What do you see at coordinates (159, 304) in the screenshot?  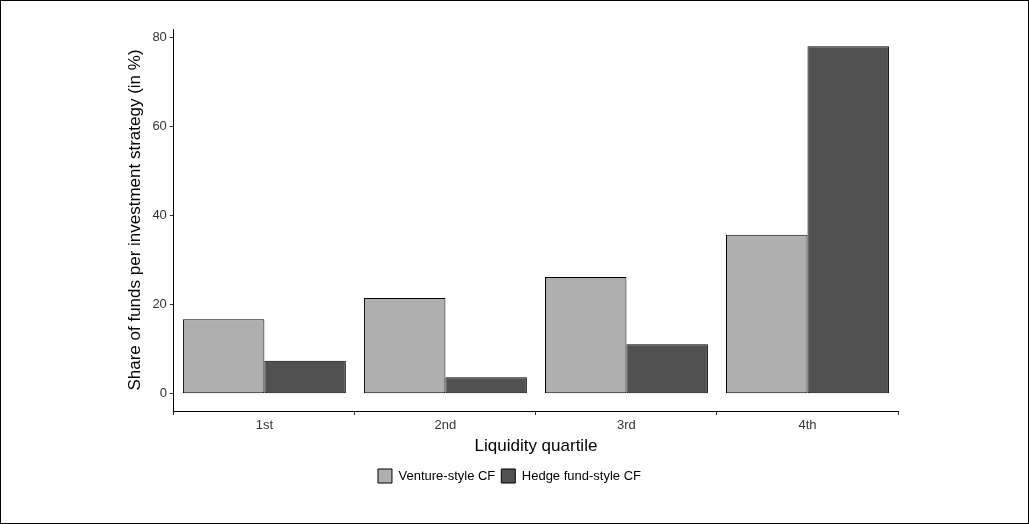 I see `y-tick-label: 20` at bounding box center [159, 304].